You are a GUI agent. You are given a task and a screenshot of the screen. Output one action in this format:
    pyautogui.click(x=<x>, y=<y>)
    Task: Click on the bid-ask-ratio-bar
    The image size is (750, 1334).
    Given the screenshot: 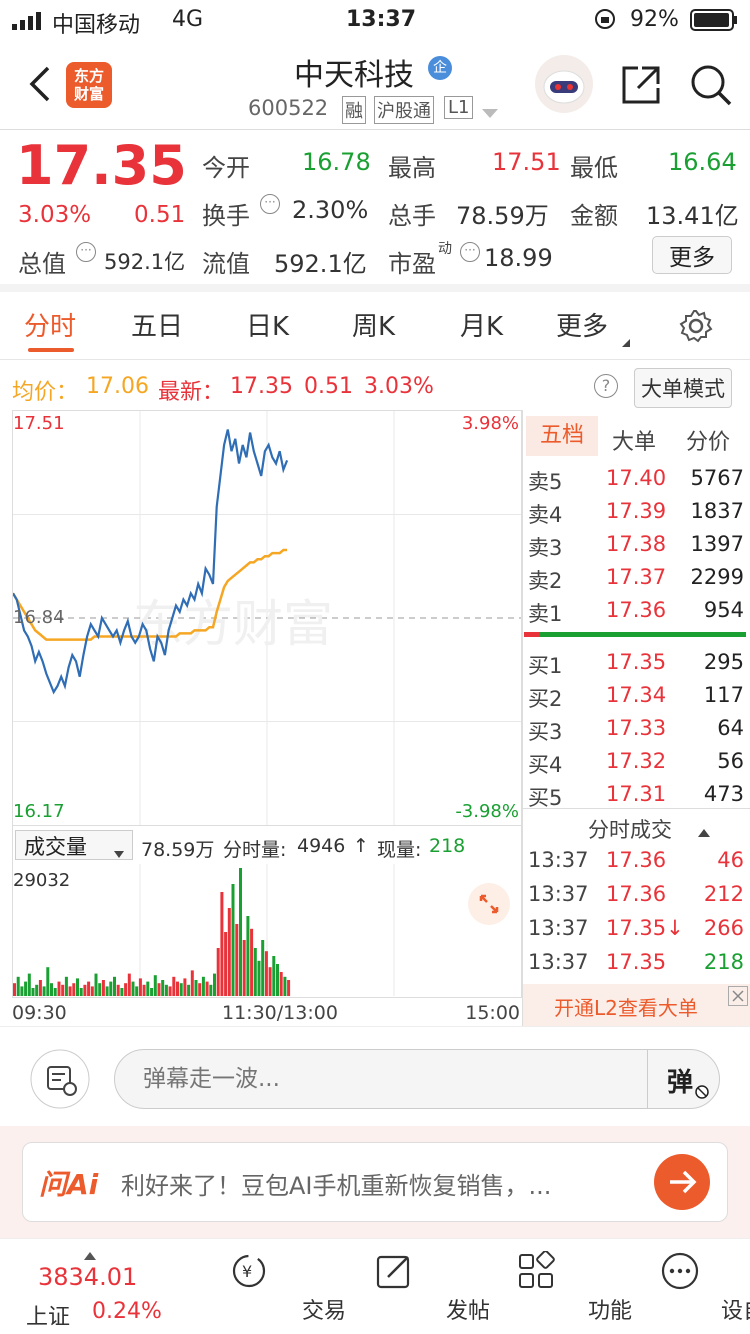 What is the action you would take?
    pyautogui.click(x=635, y=634)
    